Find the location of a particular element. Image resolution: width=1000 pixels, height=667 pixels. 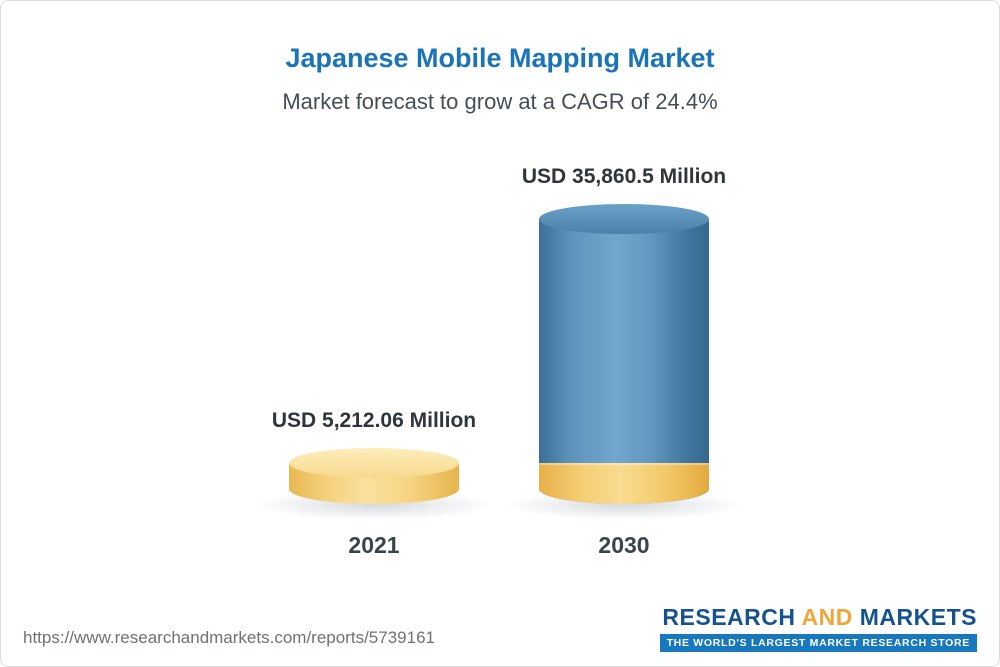

cylinder-body-2030 is located at coordinates (624, 361).